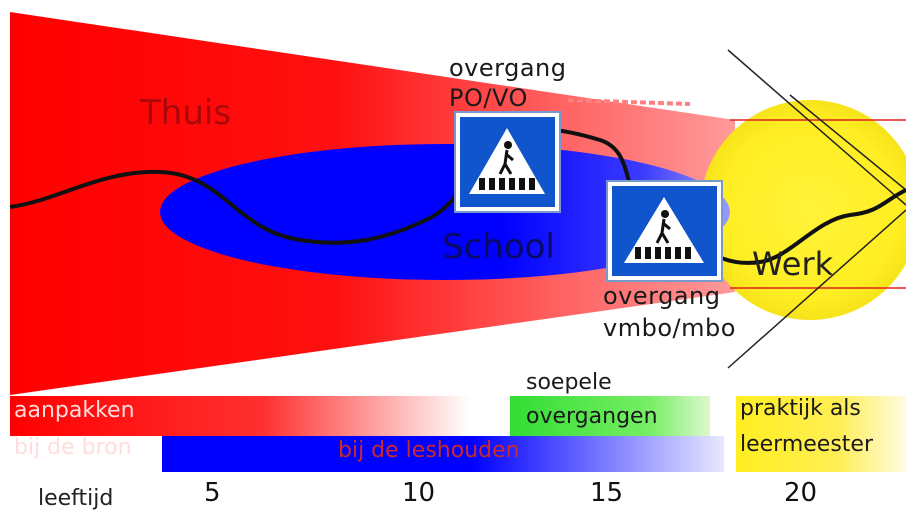 Image resolution: width=906 pixels, height=525 pixels. What do you see at coordinates (801, 493) in the screenshot?
I see `axis-tick: 20` at bounding box center [801, 493].